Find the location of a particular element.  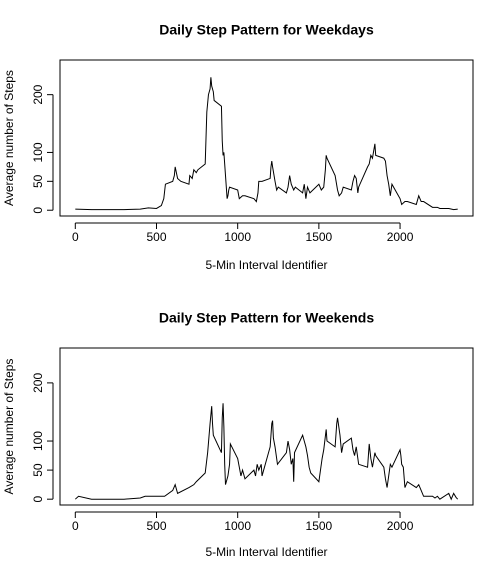

data-line is located at coordinates (266, 452).